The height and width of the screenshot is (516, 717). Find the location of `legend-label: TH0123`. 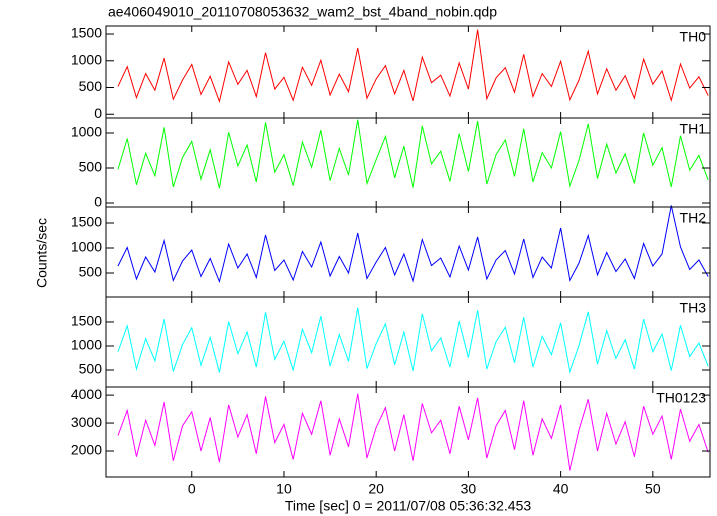

legend-label: TH0123 is located at coordinates (681, 398).